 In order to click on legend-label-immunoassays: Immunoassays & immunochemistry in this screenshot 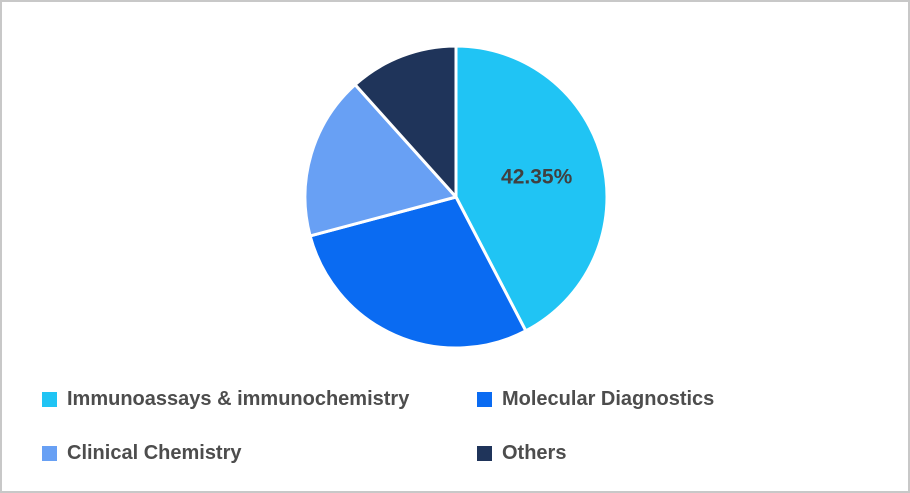, I will do `click(238, 398)`.